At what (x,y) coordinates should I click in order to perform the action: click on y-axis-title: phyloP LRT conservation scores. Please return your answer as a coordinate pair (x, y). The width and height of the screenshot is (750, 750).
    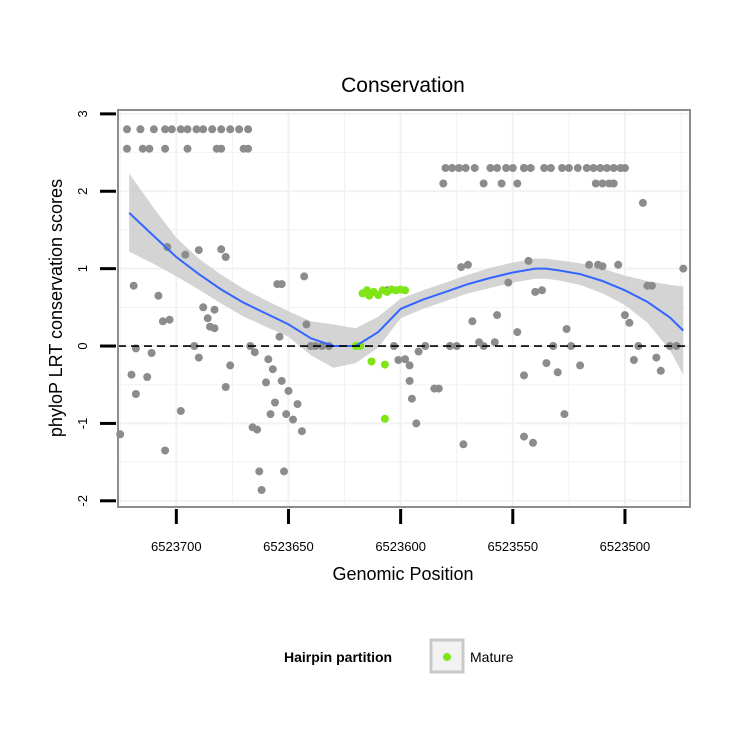
    Looking at the image, I should click on (56, 308).